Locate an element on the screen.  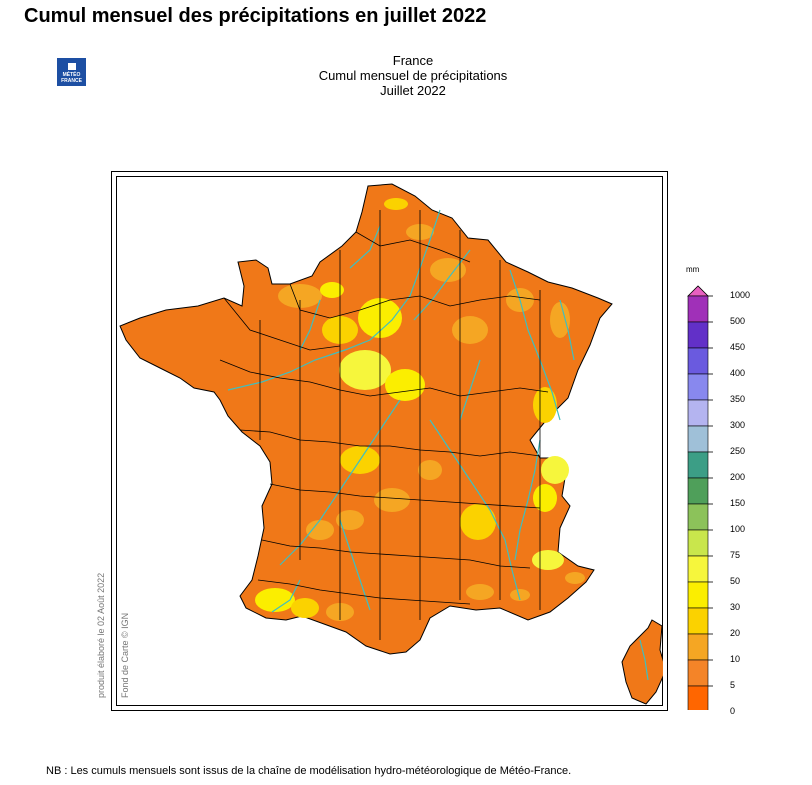
legend-label-1000: 1000 is located at coordinates (740, 295).